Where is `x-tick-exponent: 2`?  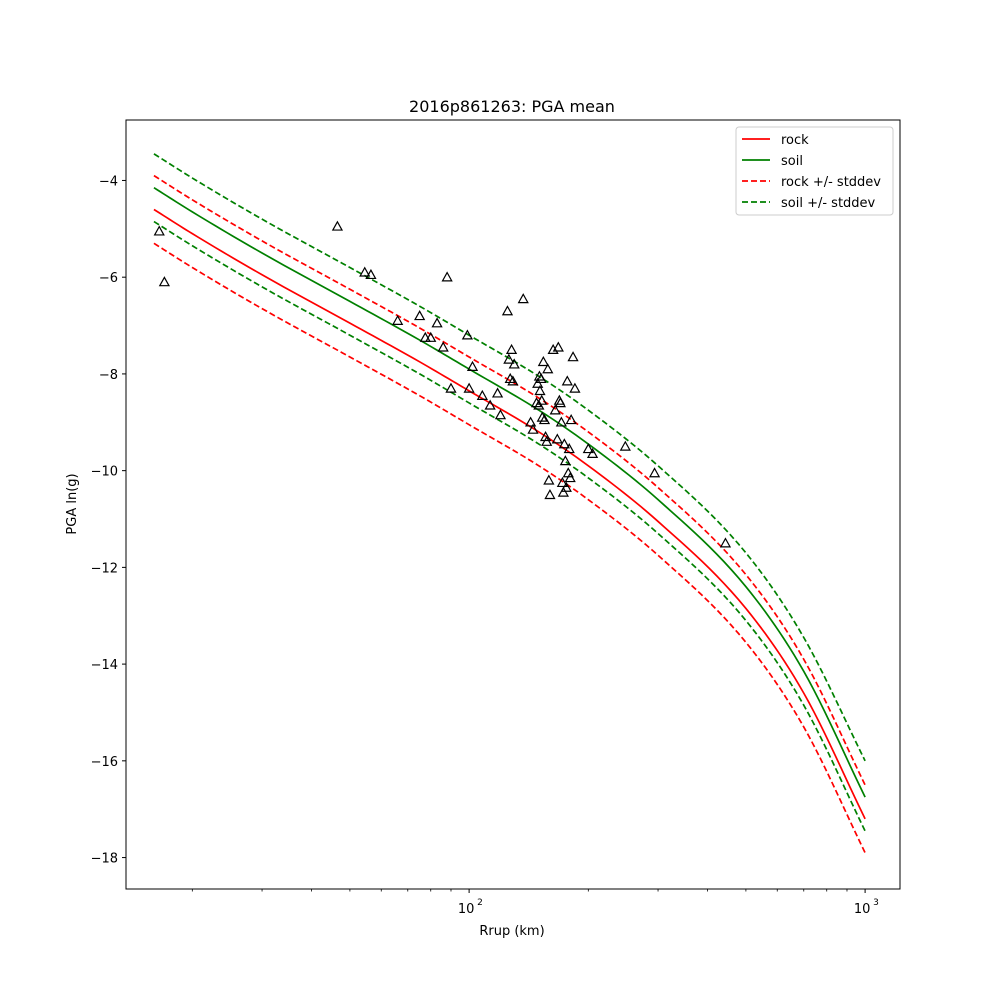 x-tick-exponent: 2 is located at coordinates (480, 903).